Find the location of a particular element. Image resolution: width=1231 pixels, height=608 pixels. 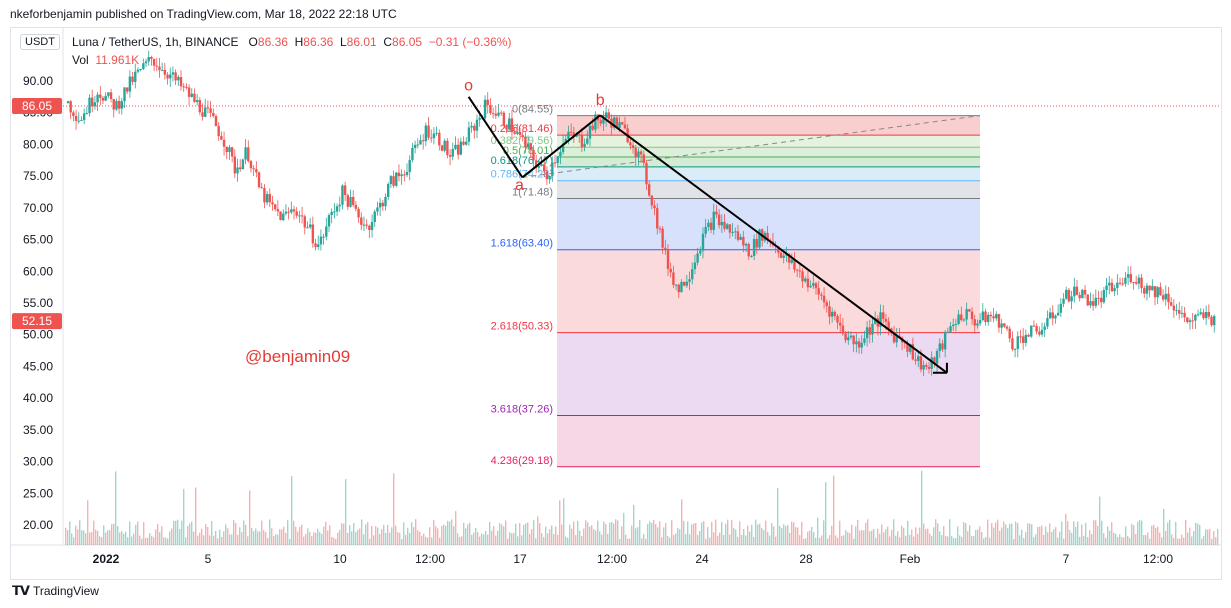

volume-value: 11.961K is located at coordinates (117, 60).